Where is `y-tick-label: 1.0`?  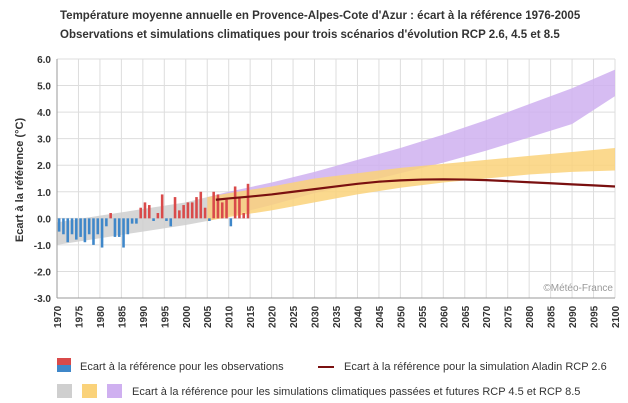
y-tick-label: 1.0 is located at coordinates (44, 193).